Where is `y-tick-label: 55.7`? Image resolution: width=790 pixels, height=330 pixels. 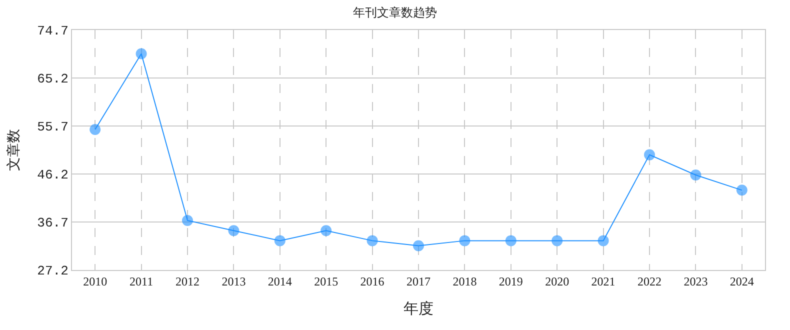 y-tick-label: 55.7 is located at coordinates (52, 127).